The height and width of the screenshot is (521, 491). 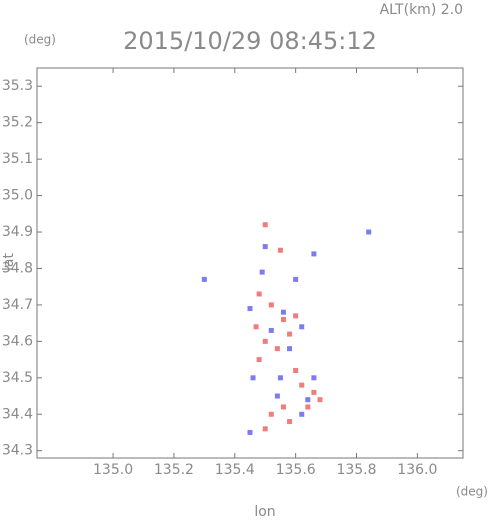 What do you see at coordinates (17, 268) in the screenshot?
I see `y-tick-label: 34.8` at bounding box center [17, 268].